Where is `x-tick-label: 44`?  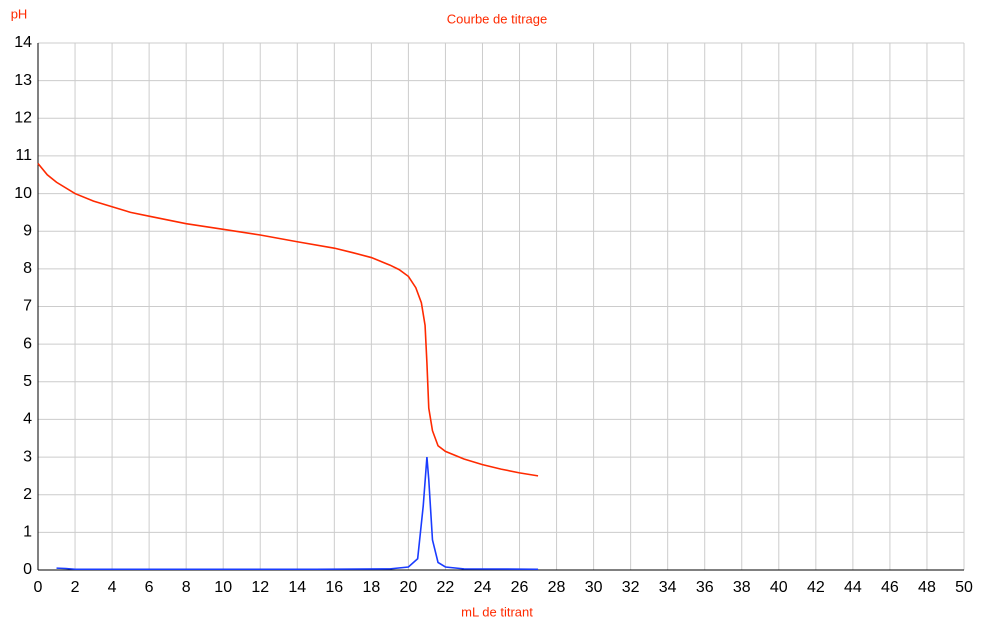 x-tick-label: 44 is located at coordinates (853, 587).